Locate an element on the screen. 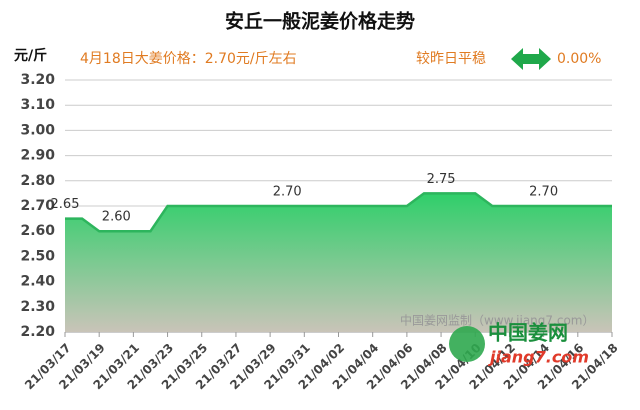 This screenshot has height=410, width=640. data-label: 2.65 is located at coordinates (65, 204).